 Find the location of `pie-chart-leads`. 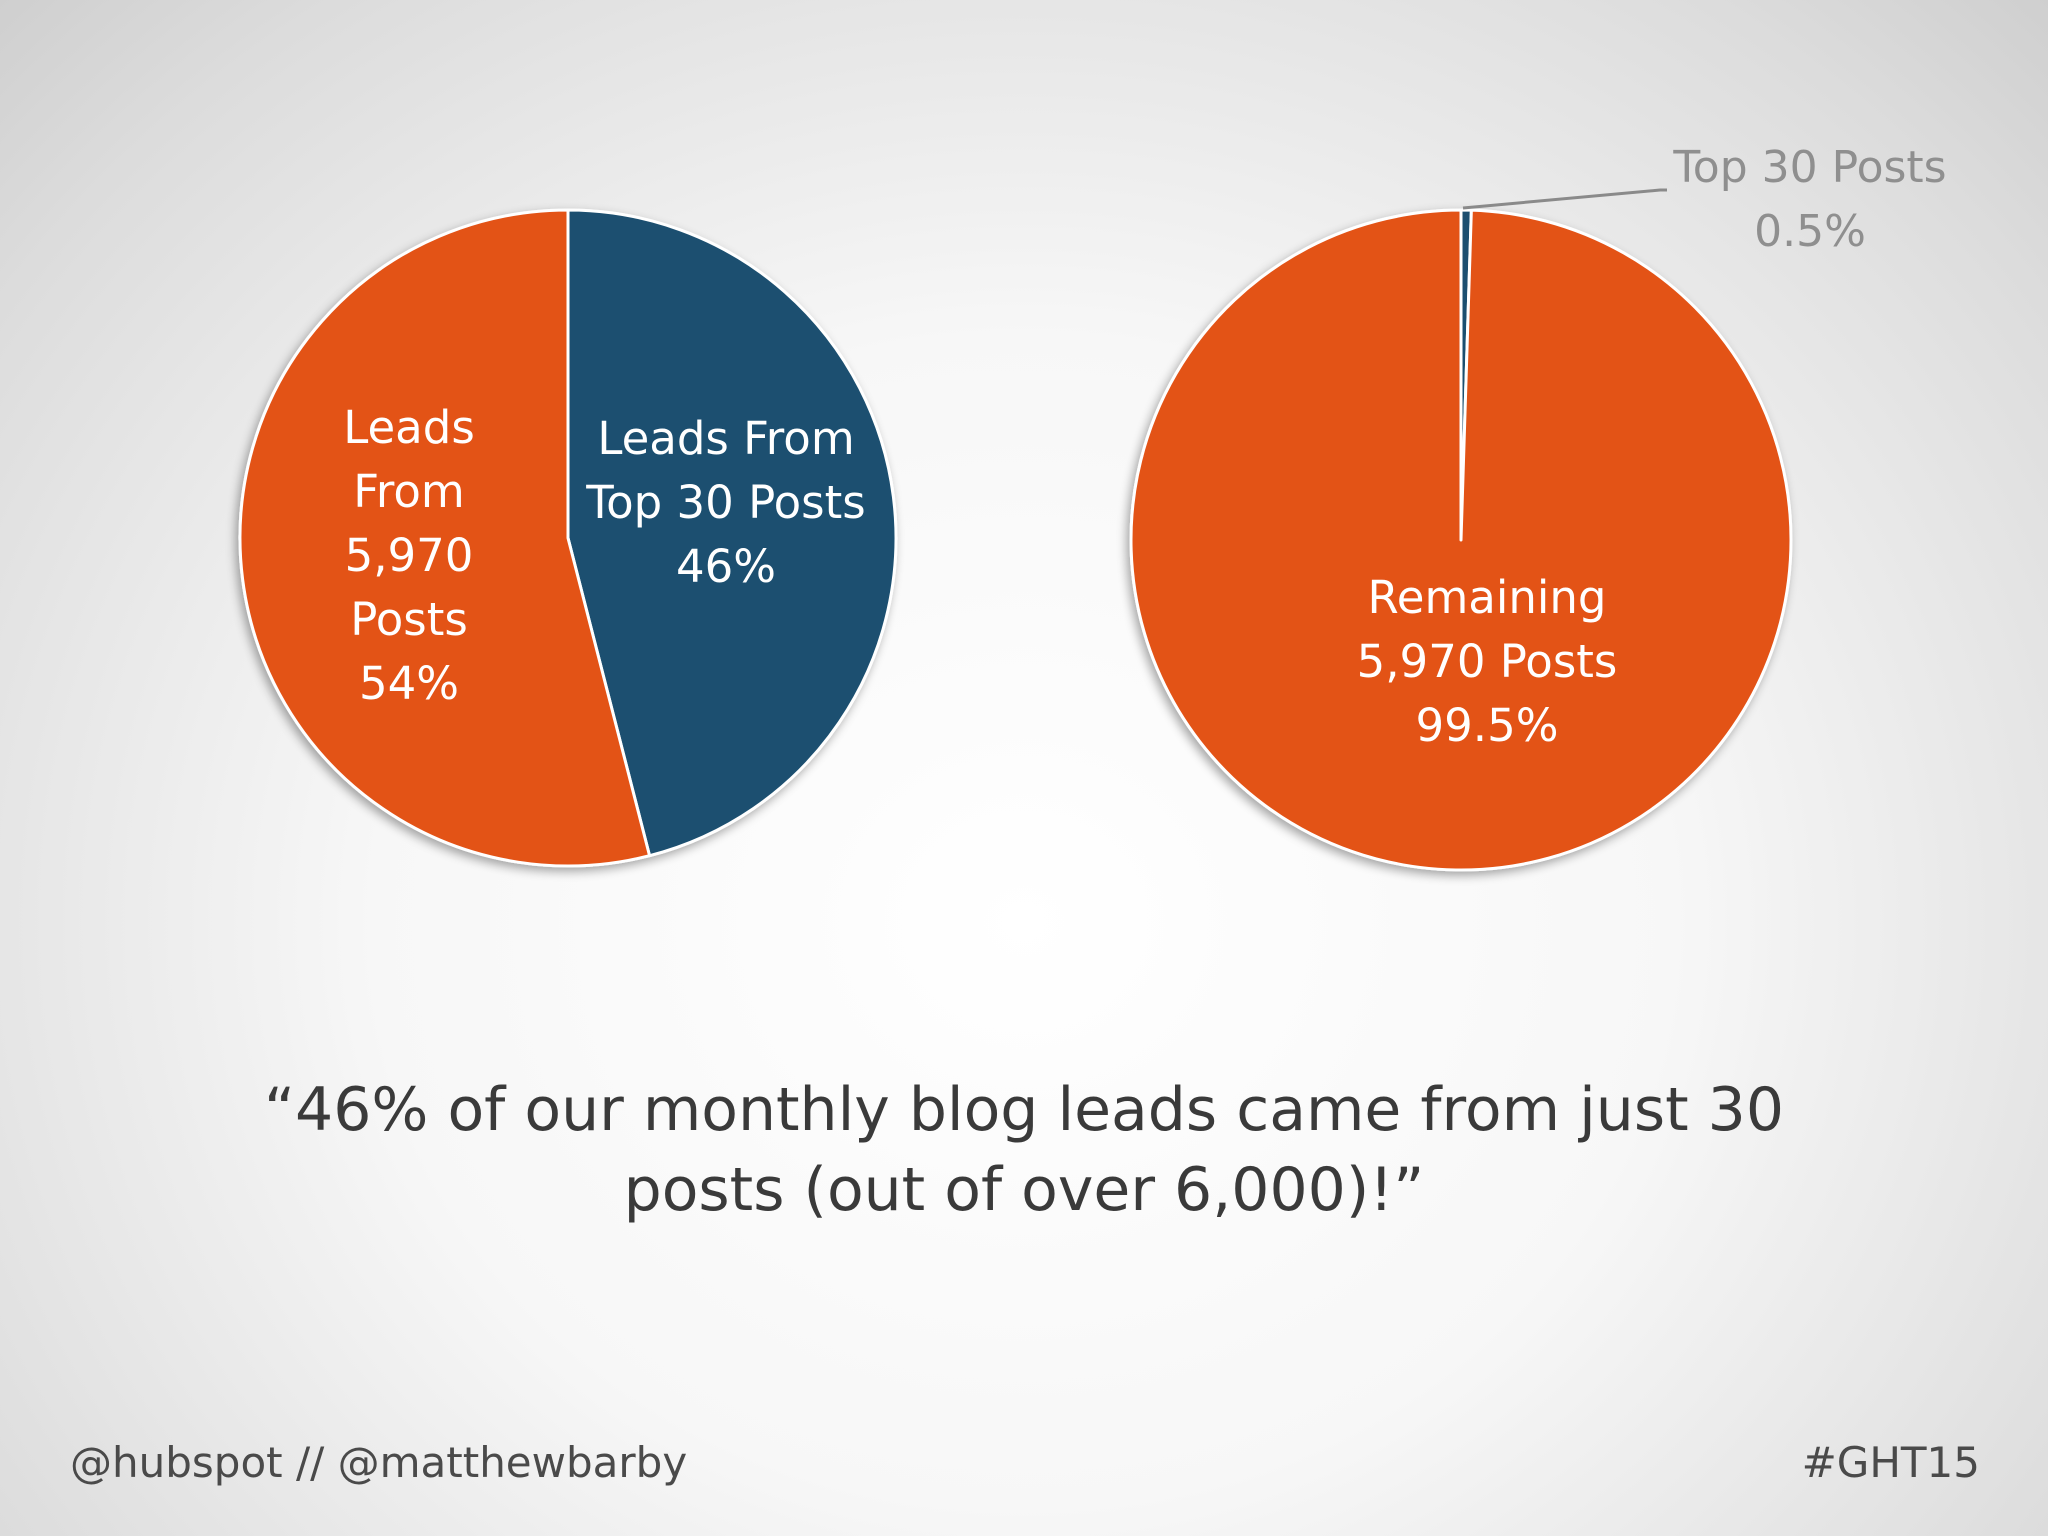

pie-chart-leads is located at coordinates (568, 538).